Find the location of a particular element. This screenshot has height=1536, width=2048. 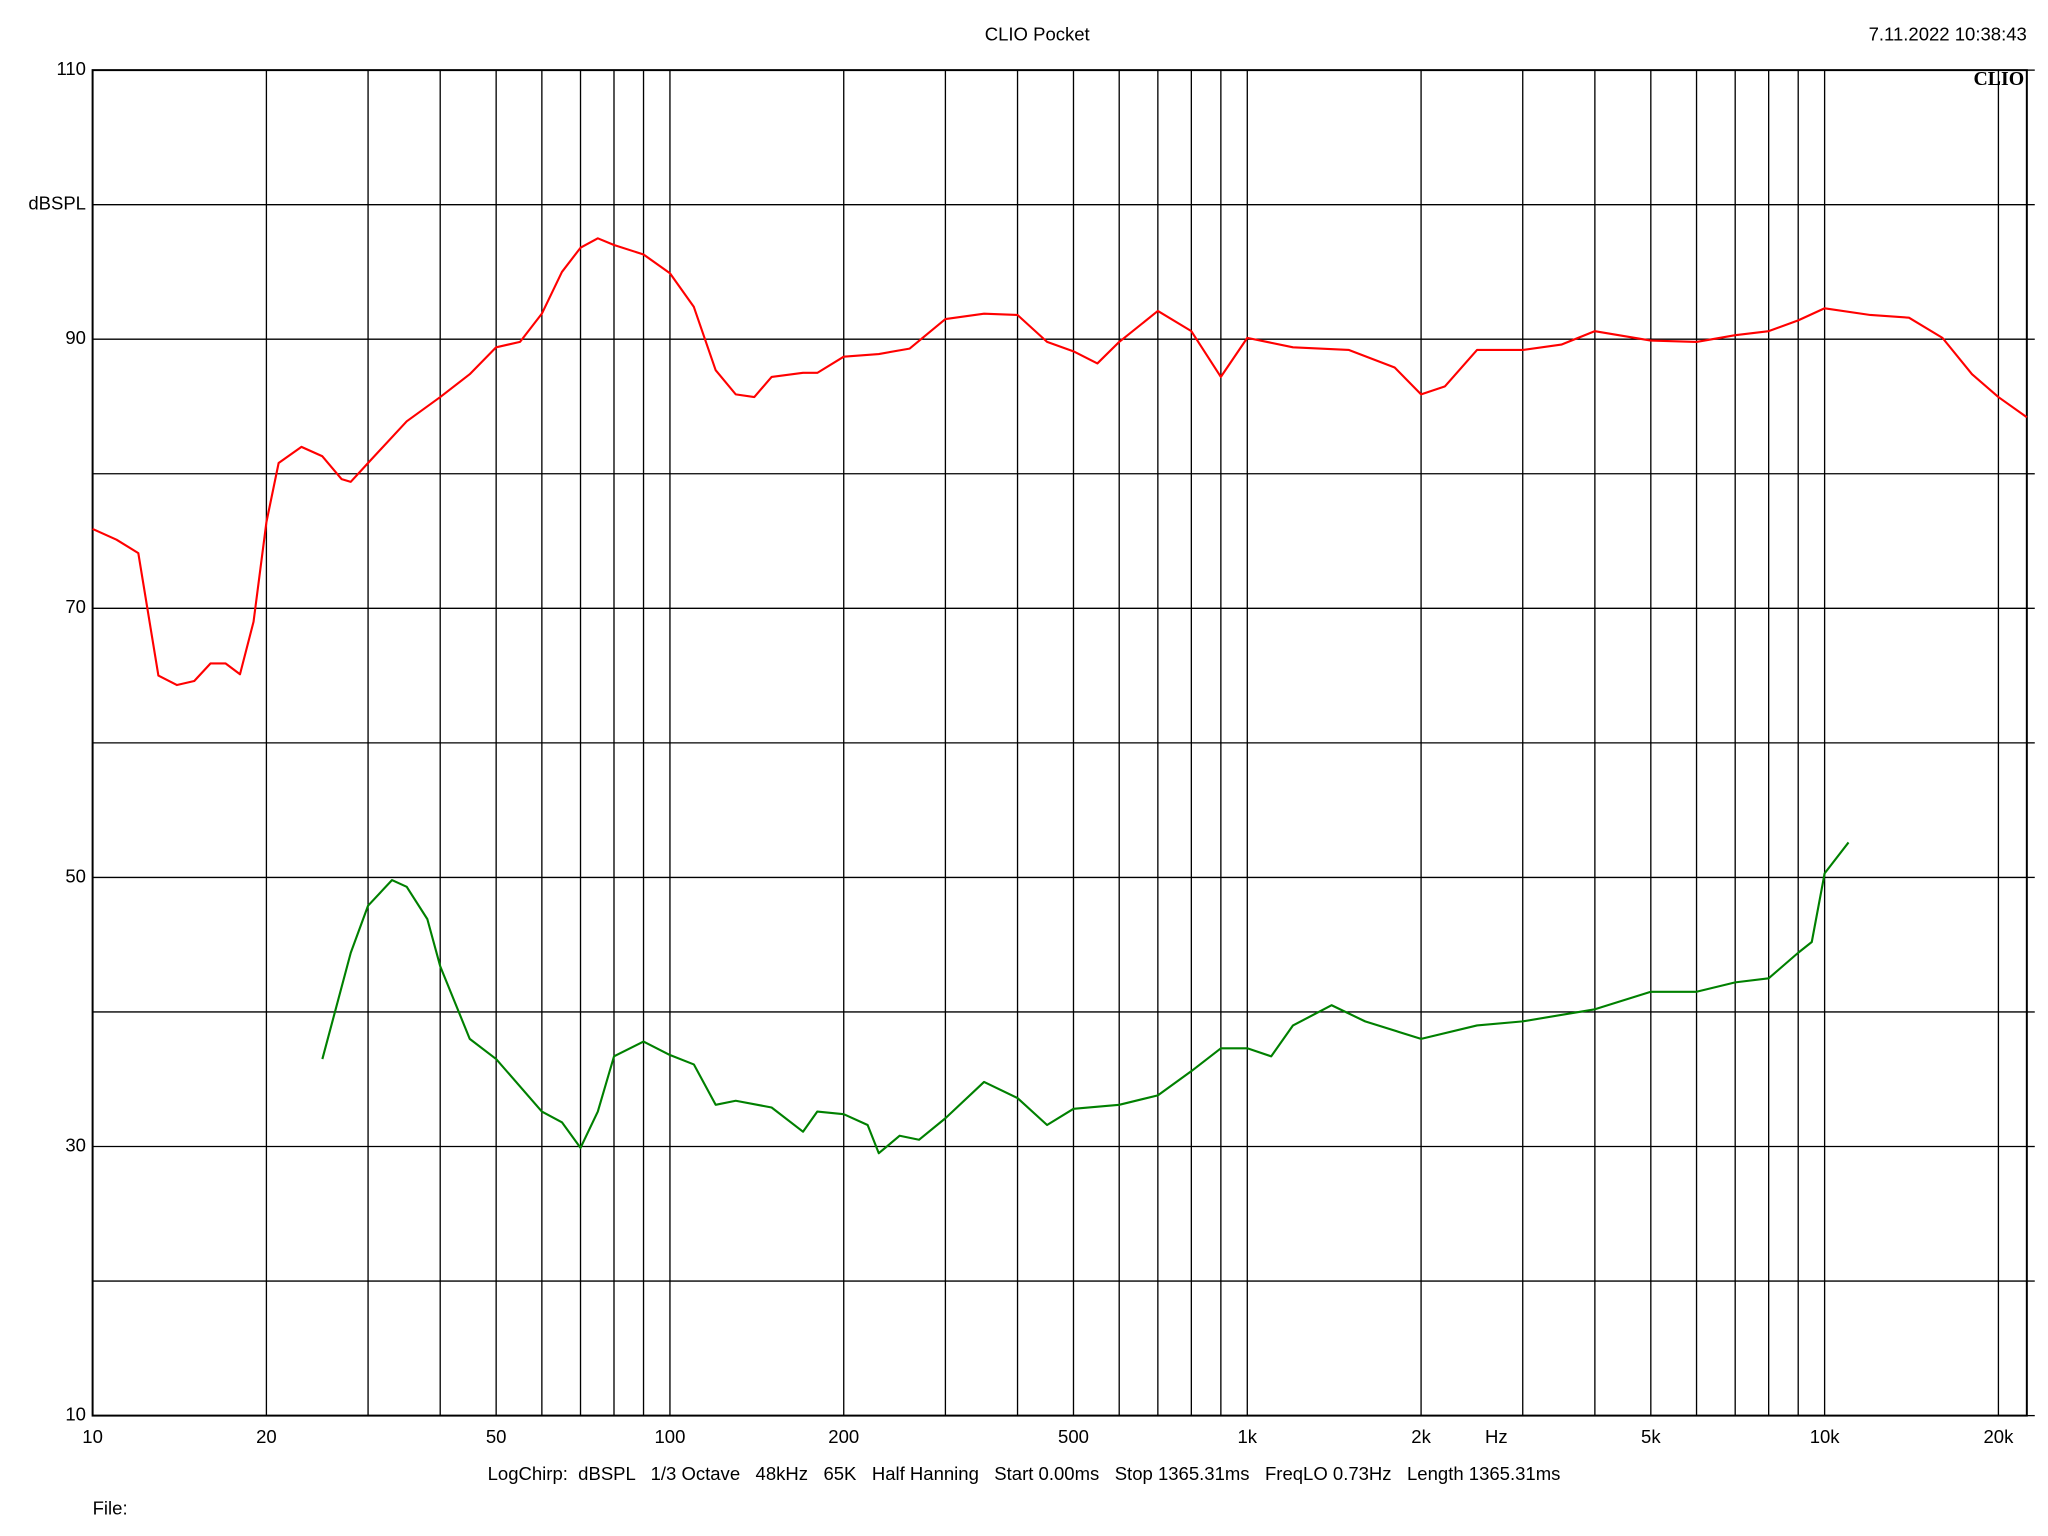

y-tick-label: 70 is located at coordinates (75, 606).